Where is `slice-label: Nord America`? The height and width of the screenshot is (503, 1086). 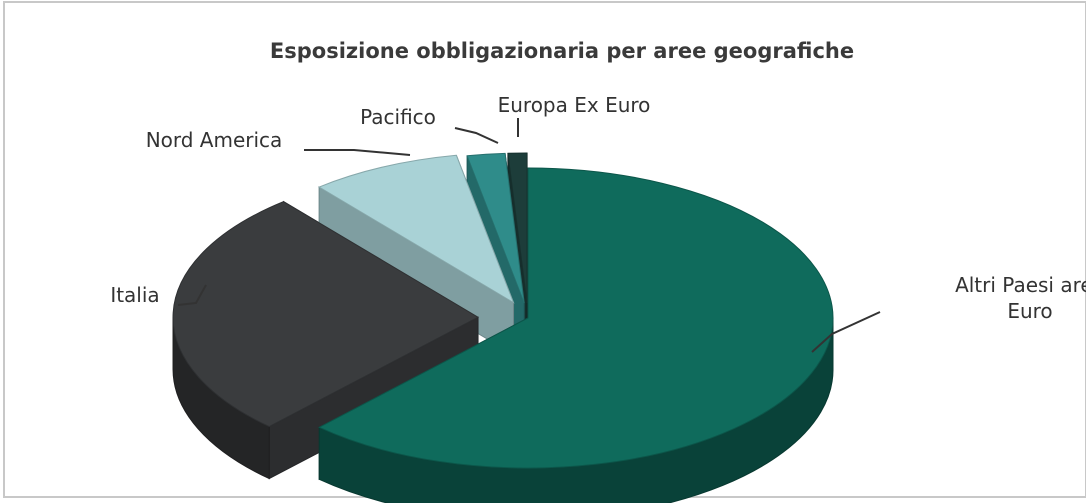 slice-label: Nord America is located at coordinates (214, 140).